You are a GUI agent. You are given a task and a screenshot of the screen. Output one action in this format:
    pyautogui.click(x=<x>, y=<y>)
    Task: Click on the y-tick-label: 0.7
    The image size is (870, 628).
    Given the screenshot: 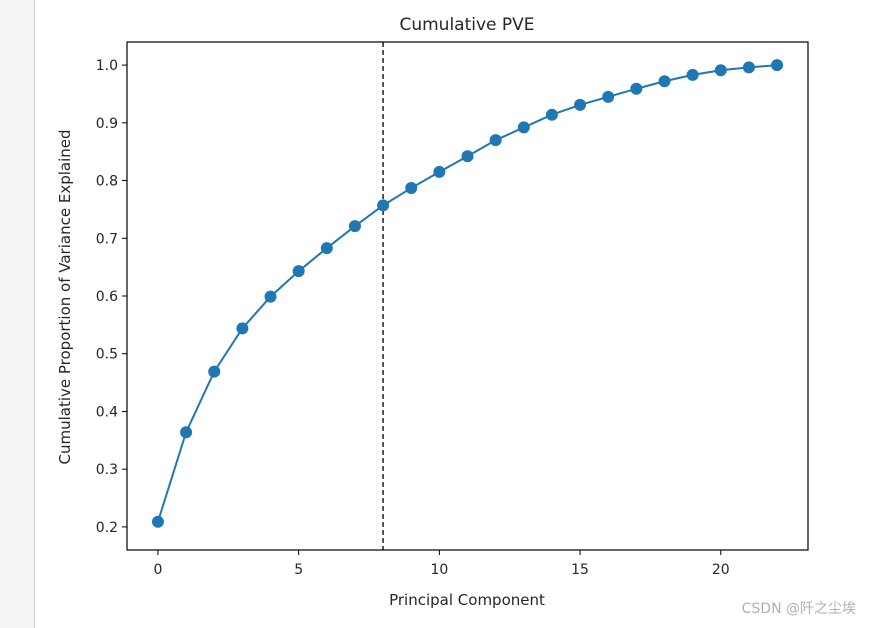 What is the action you would take?
    pyautogui.click(x=107, y=239)
    